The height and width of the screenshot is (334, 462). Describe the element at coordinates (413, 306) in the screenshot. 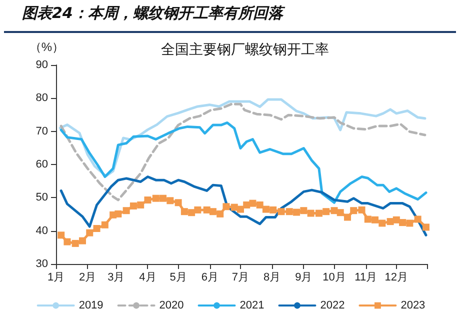

I see `legend-label: 2023` at that location.